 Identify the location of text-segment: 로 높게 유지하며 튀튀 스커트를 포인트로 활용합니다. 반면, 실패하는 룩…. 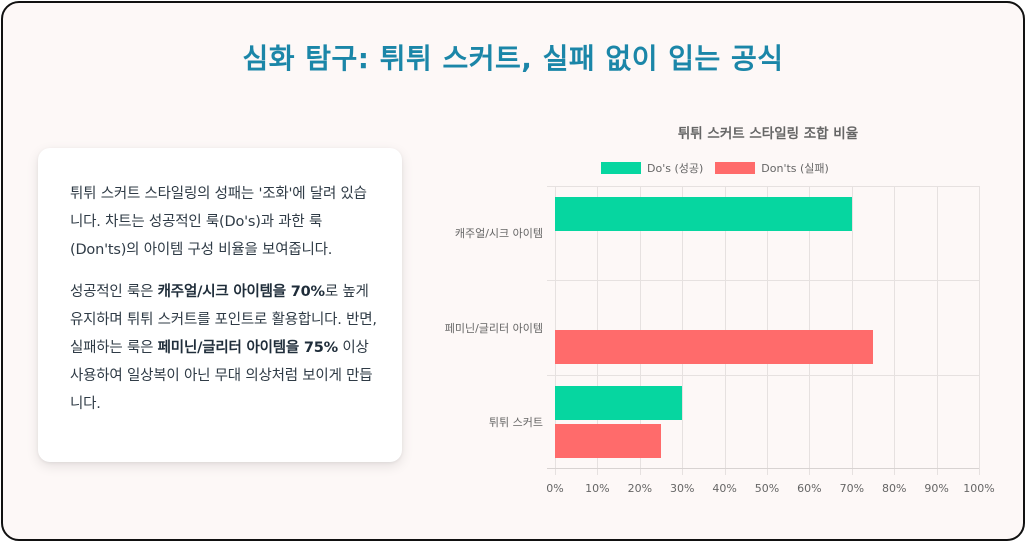
(223, 320).